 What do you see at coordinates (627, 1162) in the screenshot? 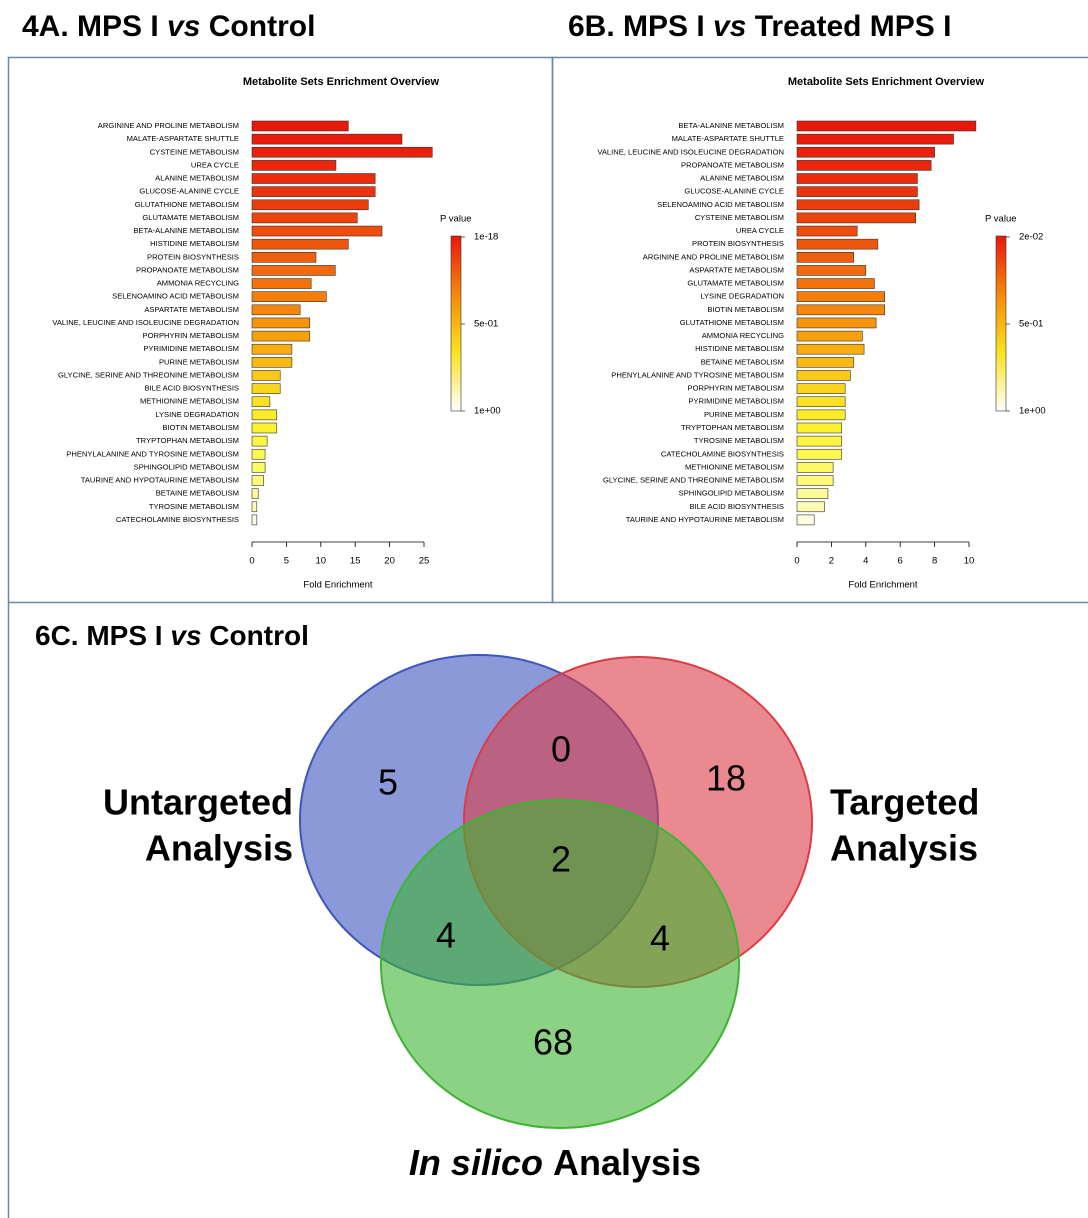
I see `set-label-part: Analysis` at bounding box center [627, 1162].